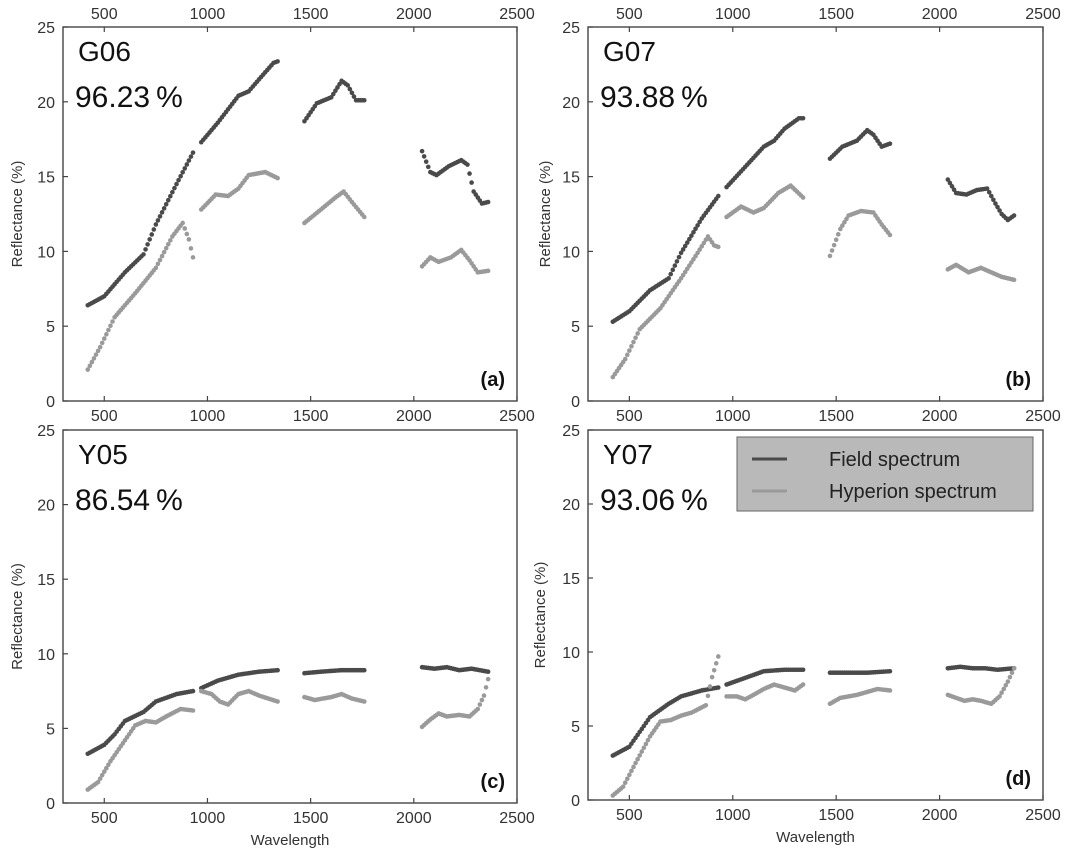  I want to click on x-axis-label: Wavelength, so click(290, 840).